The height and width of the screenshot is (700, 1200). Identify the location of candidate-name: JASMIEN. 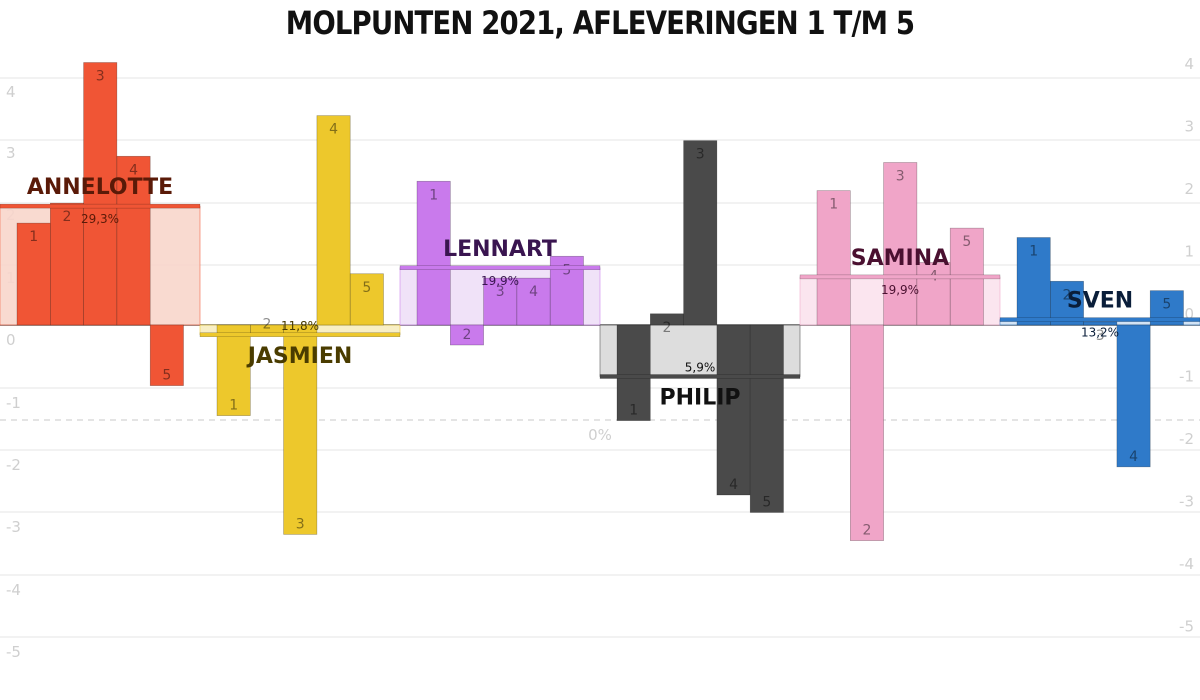
(299, 356).